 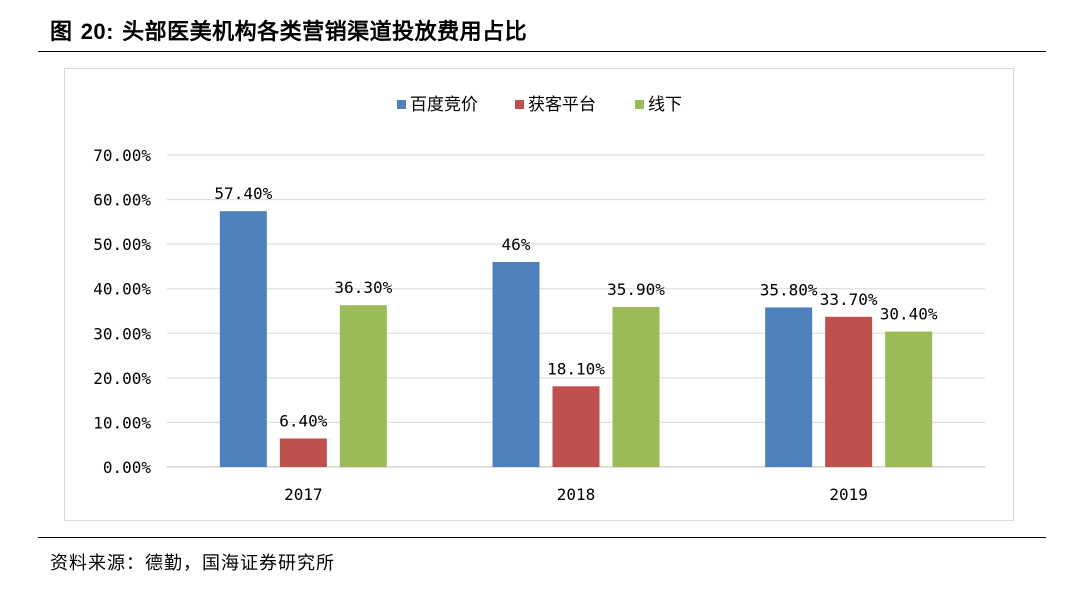 I want to click on y-tick-label: 50.00%, so click(x=122, y=244).